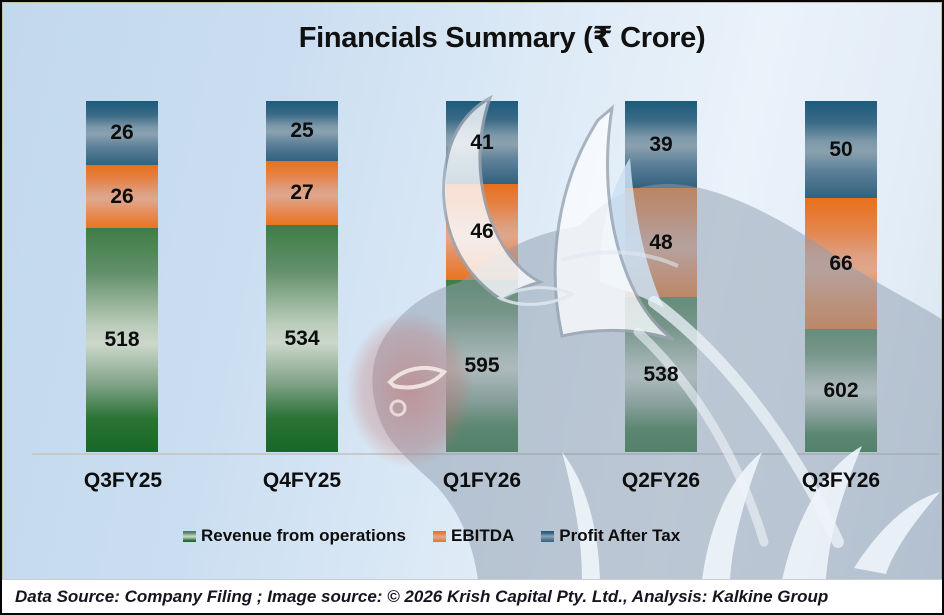  I want to click on value-label: 534, so click(302, 338).